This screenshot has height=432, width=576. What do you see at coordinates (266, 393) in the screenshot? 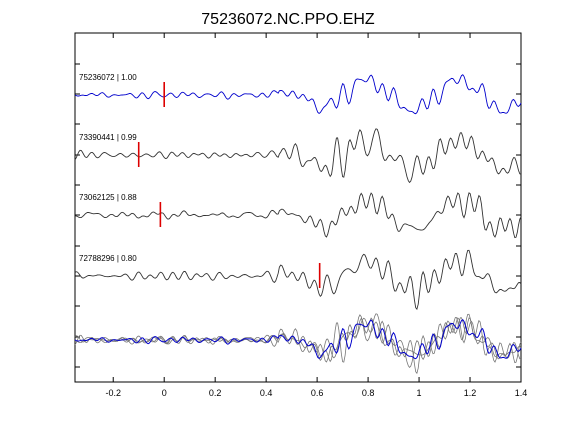
I see `x-tick-label: 0.4` at bounding box center [266, 393].